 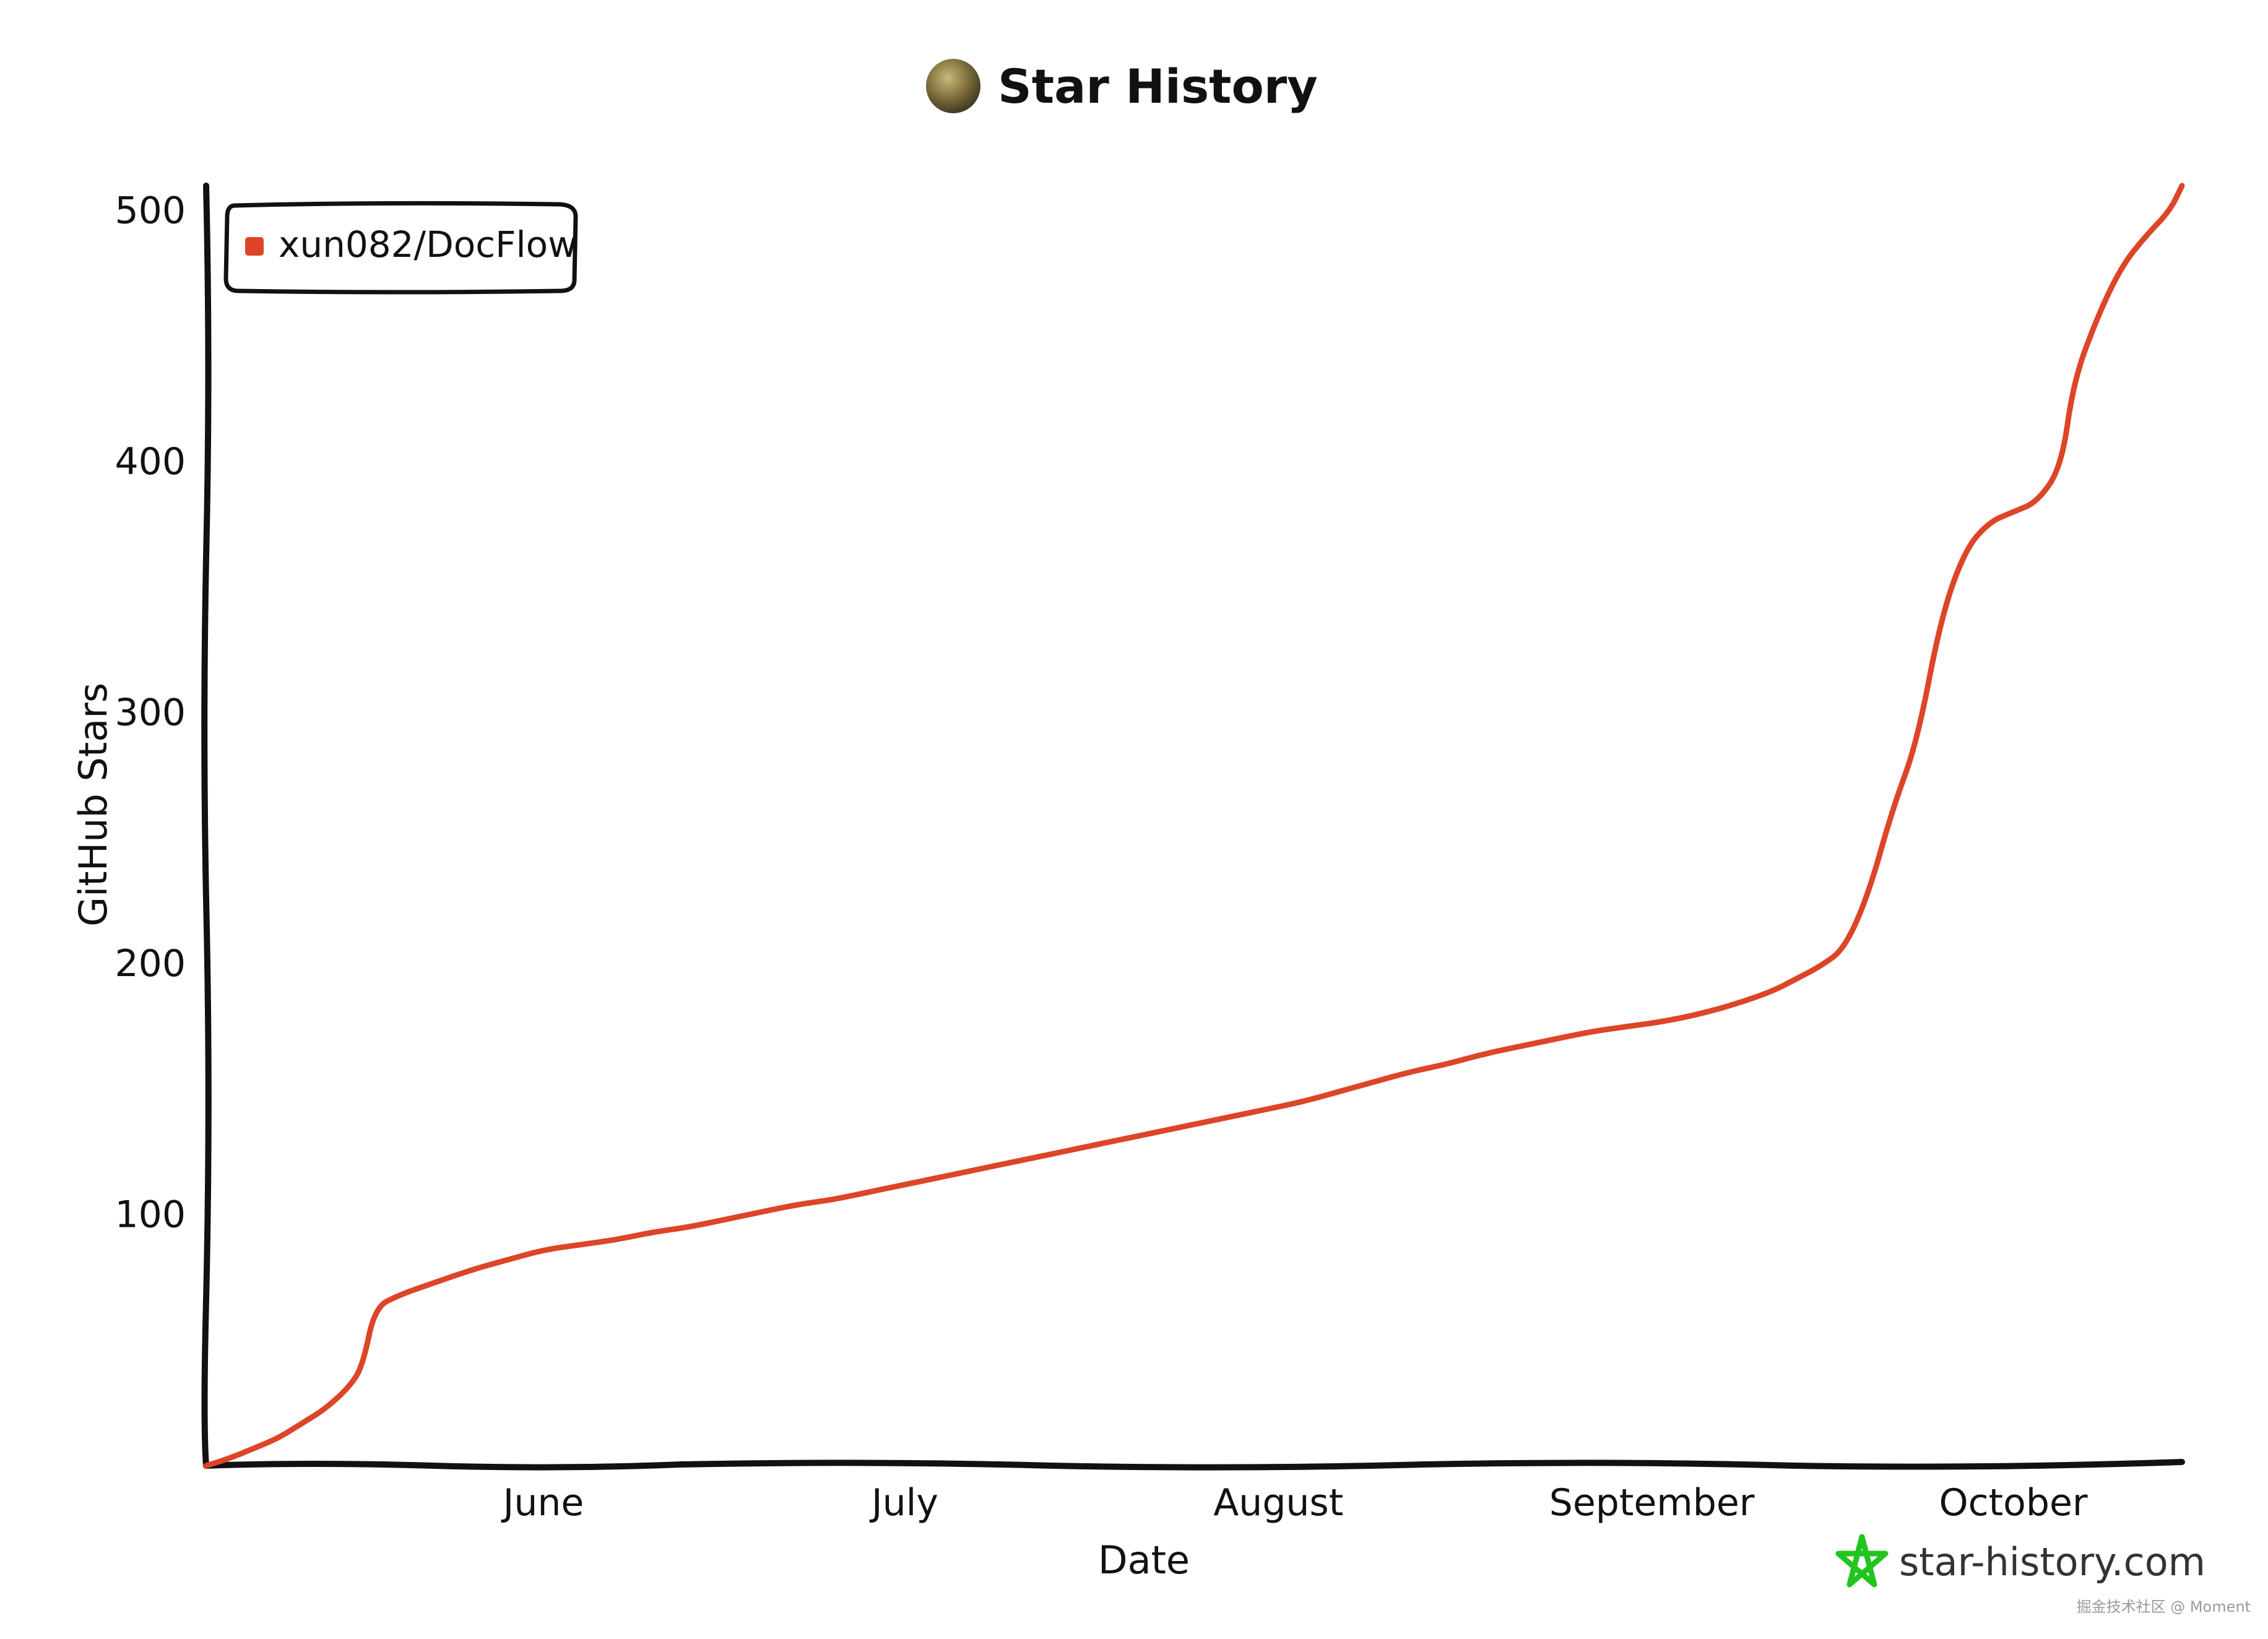 What do you see at coordinates (2052, 1562) in the screenshot?
I see `brand-text: star-history.com` at bounding box center [2052, 1562].